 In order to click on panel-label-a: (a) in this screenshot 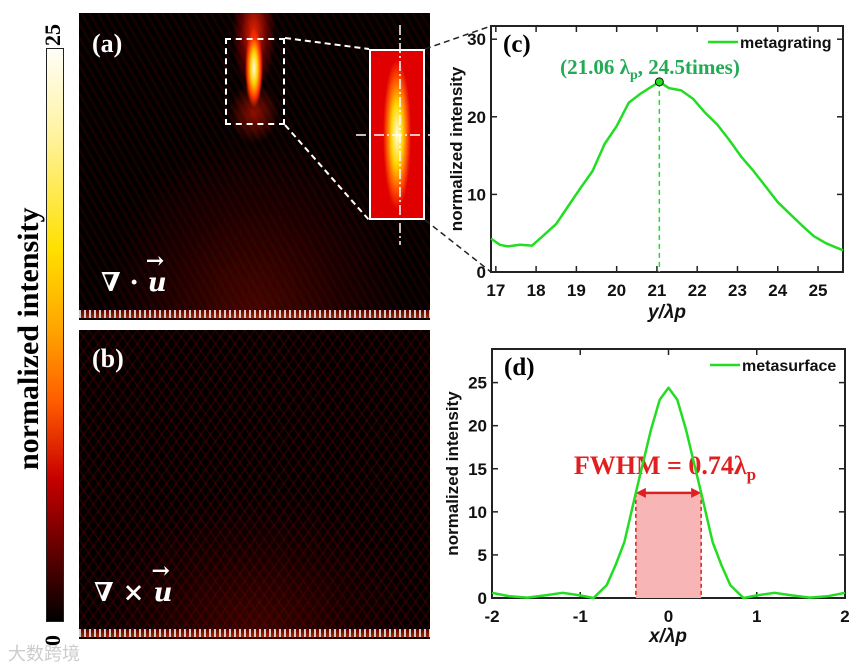, I will do `click(107, 43)`.